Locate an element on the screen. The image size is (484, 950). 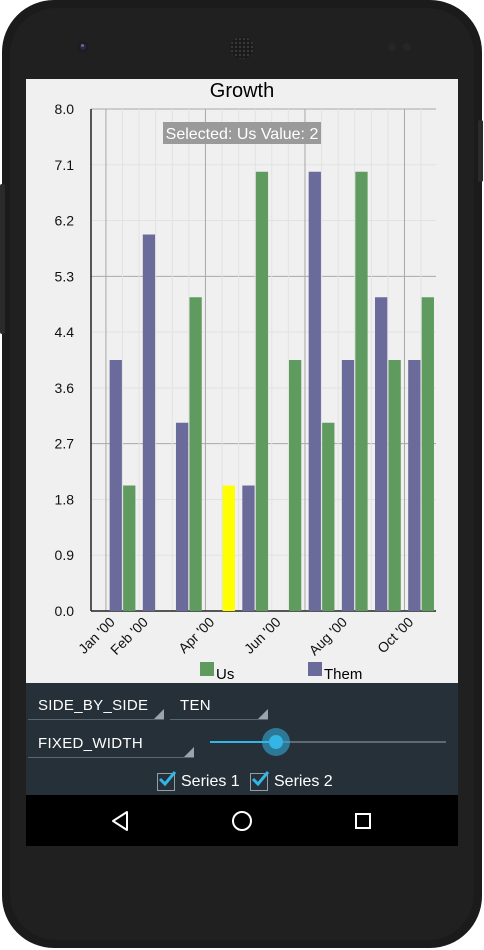
y-tick-label: 7.1 is located at coordinates (65, 165).